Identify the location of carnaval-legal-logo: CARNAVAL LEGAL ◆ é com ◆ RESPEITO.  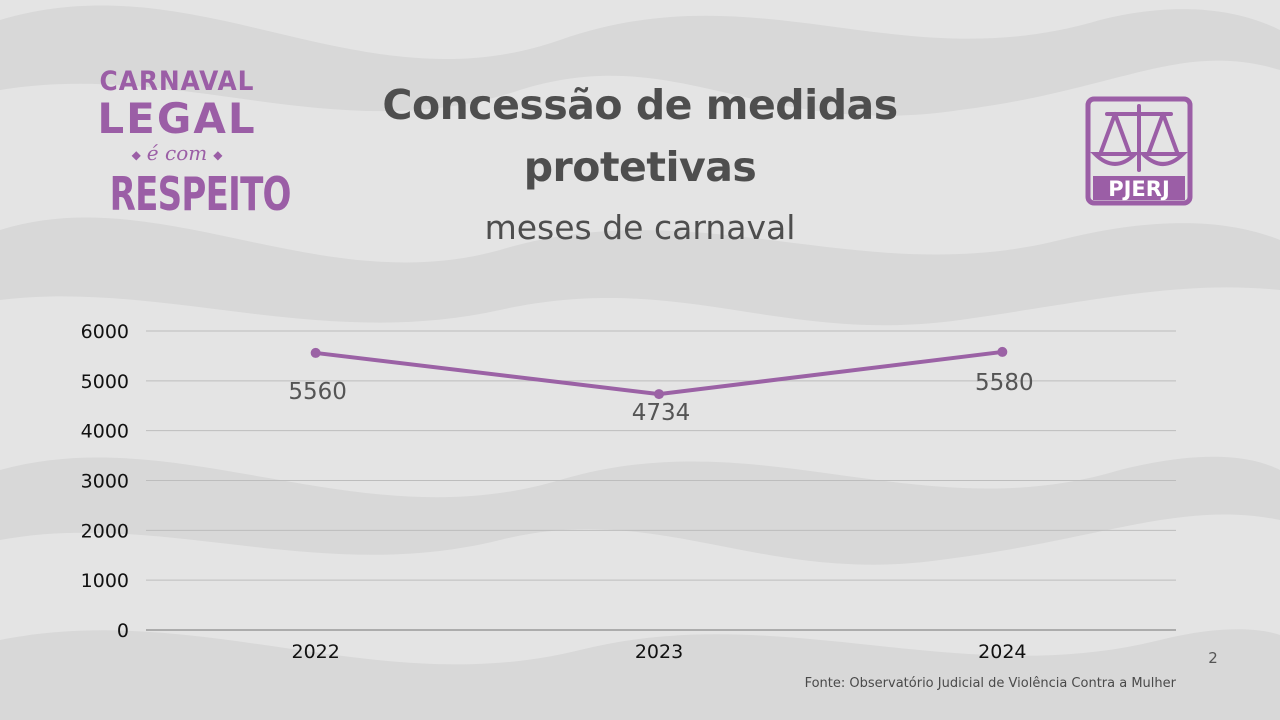
(189, 152).